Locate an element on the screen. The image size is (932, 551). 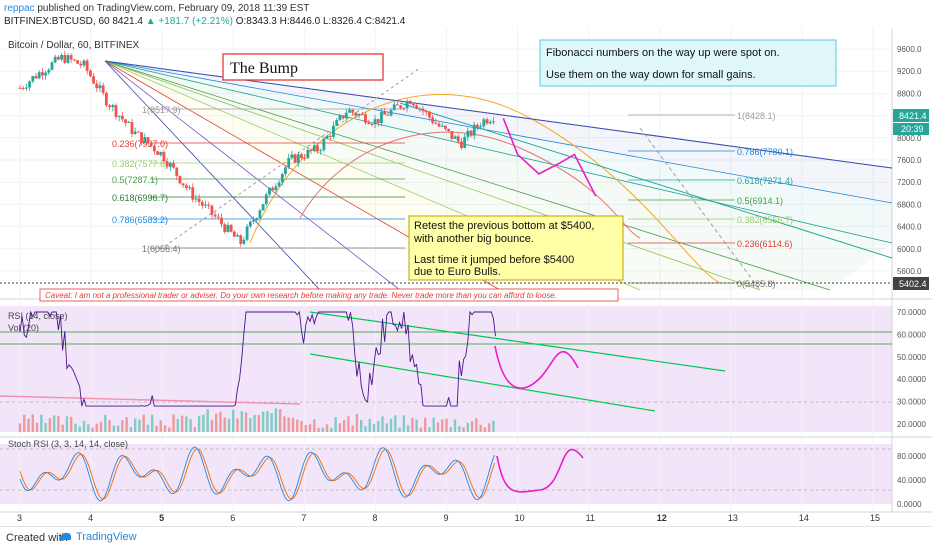
stoch-tick-label: 80.0000 is located at coordinates (911, 456).